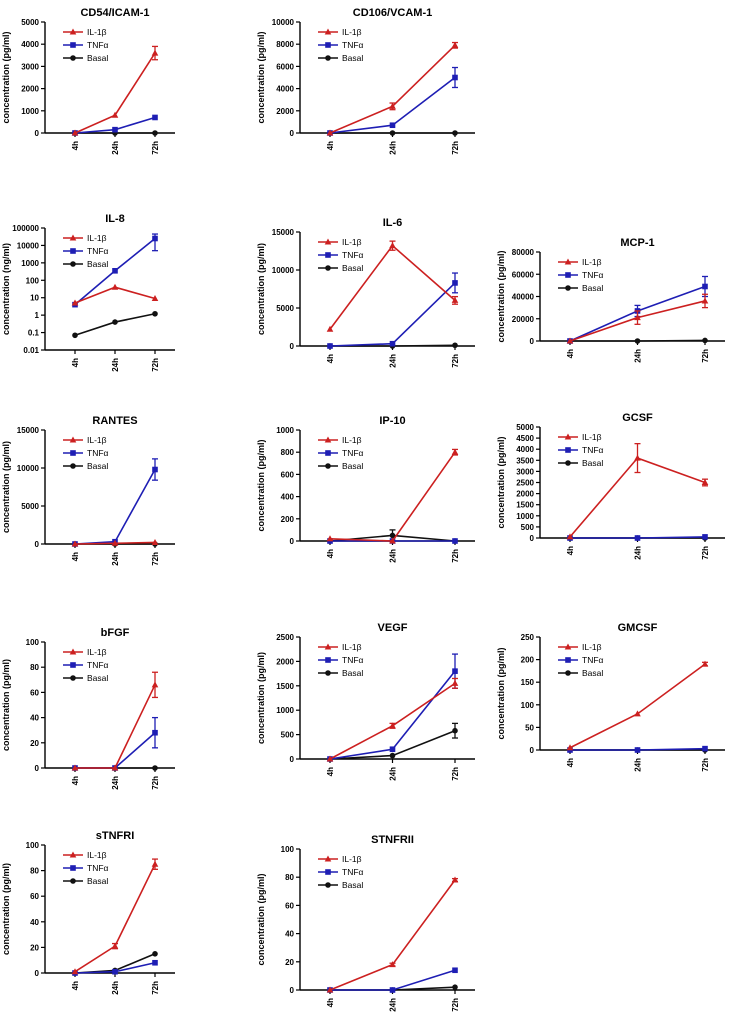  Describe the element at coordinates (292, 990) in the screenshot. I see `y-tick-label: 0` at that location.